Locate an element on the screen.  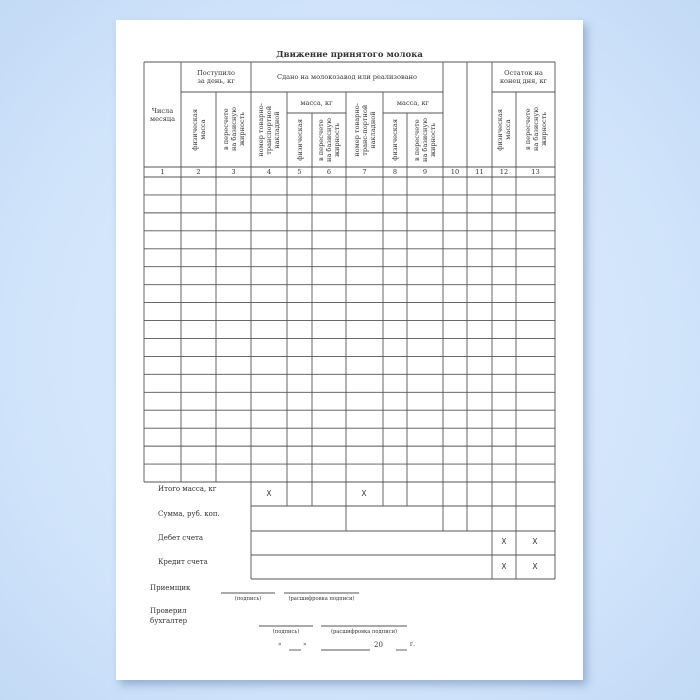
credit-label: Кредит счета is located at coordinates (183, 562).